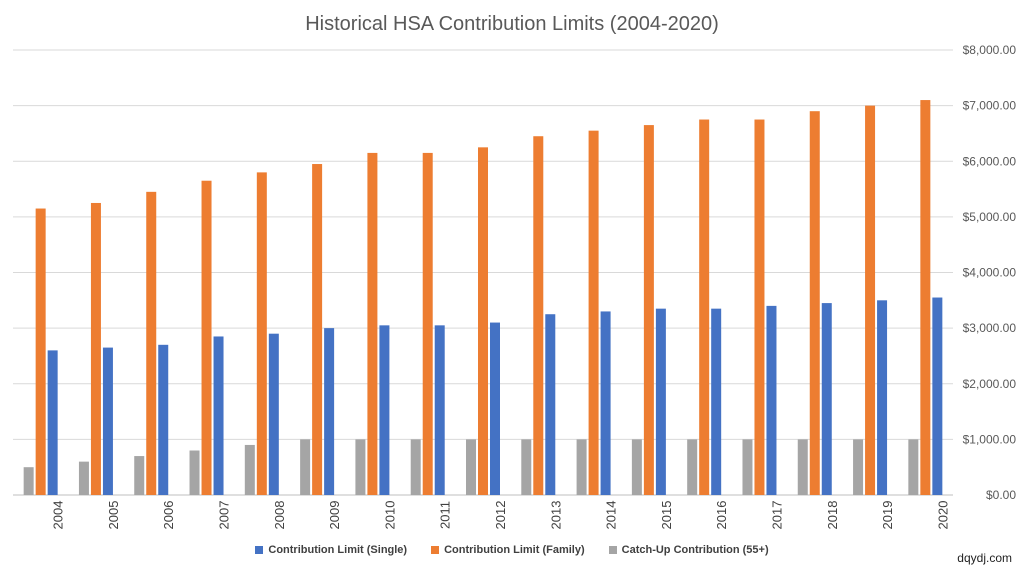 Image resolution: width=1024 pixels, height=571 pixels. What do you see at coordinates (435, 550) in the screenshot?
I see `legend-swatch-family` at bounding box center [435, 550].